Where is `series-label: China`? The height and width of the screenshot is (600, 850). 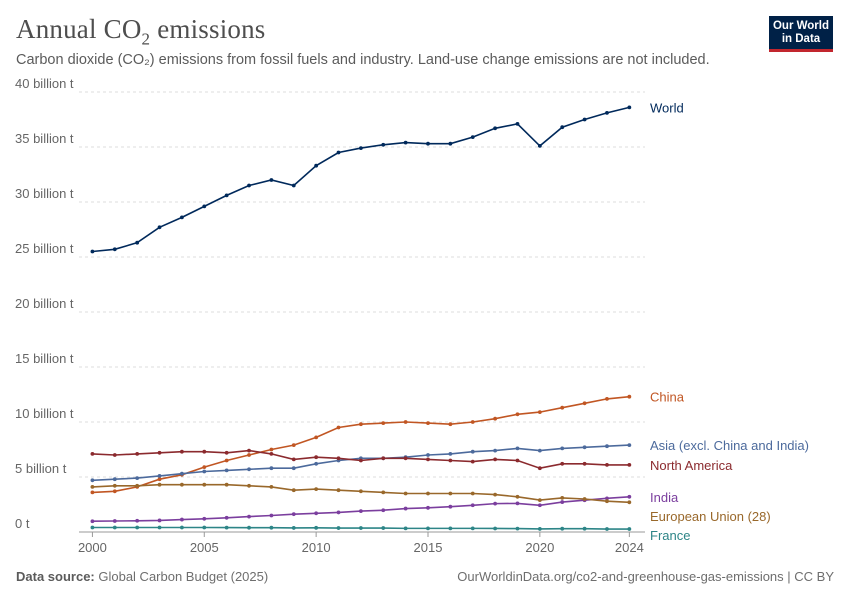 series-label: China is located at coordinates (667, 397).